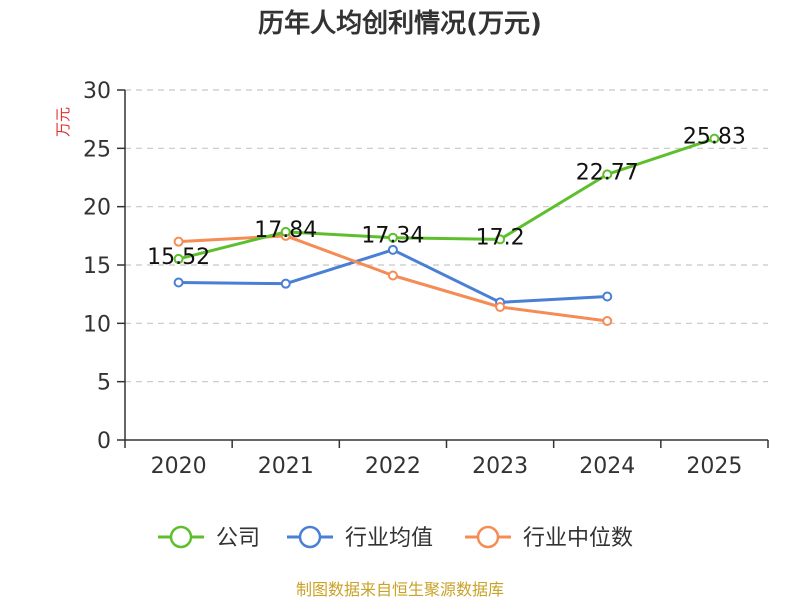 Image resolution: width=800 pixels, height=600 pixels. I want to click on x-tick-label: 2020, so click(179, 466).